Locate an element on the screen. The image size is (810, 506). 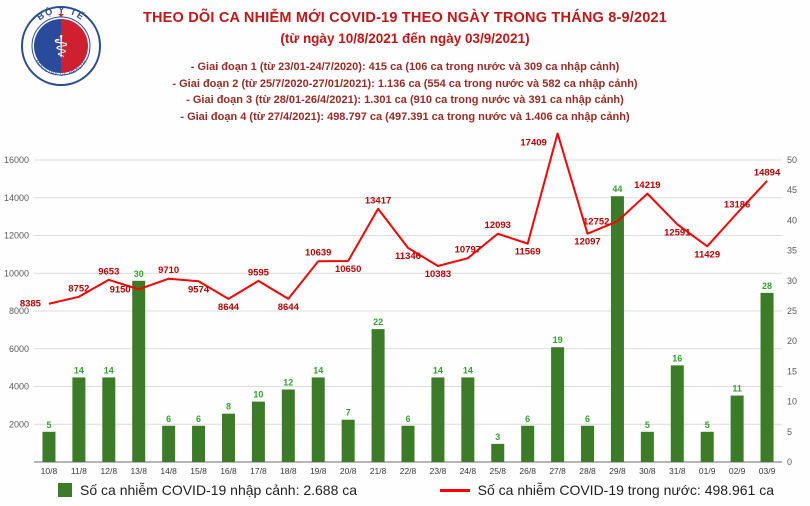
svg-text: 8000 is located at coordinates (19, 311).